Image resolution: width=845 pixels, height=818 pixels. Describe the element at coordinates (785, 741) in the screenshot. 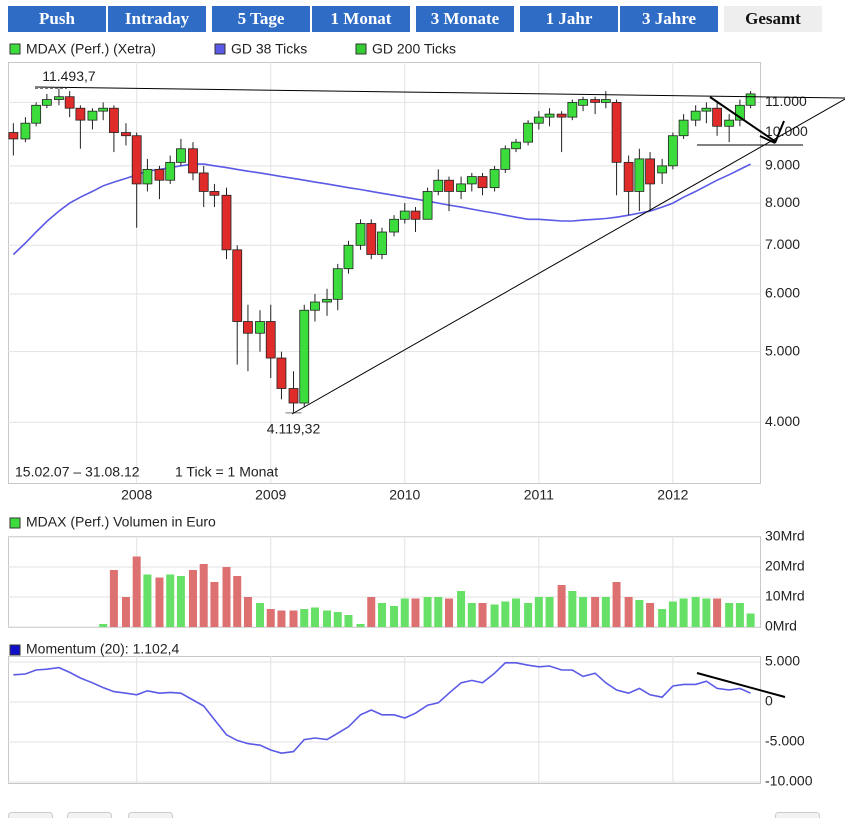

I see `y-tick-label: -5.000` at that location.